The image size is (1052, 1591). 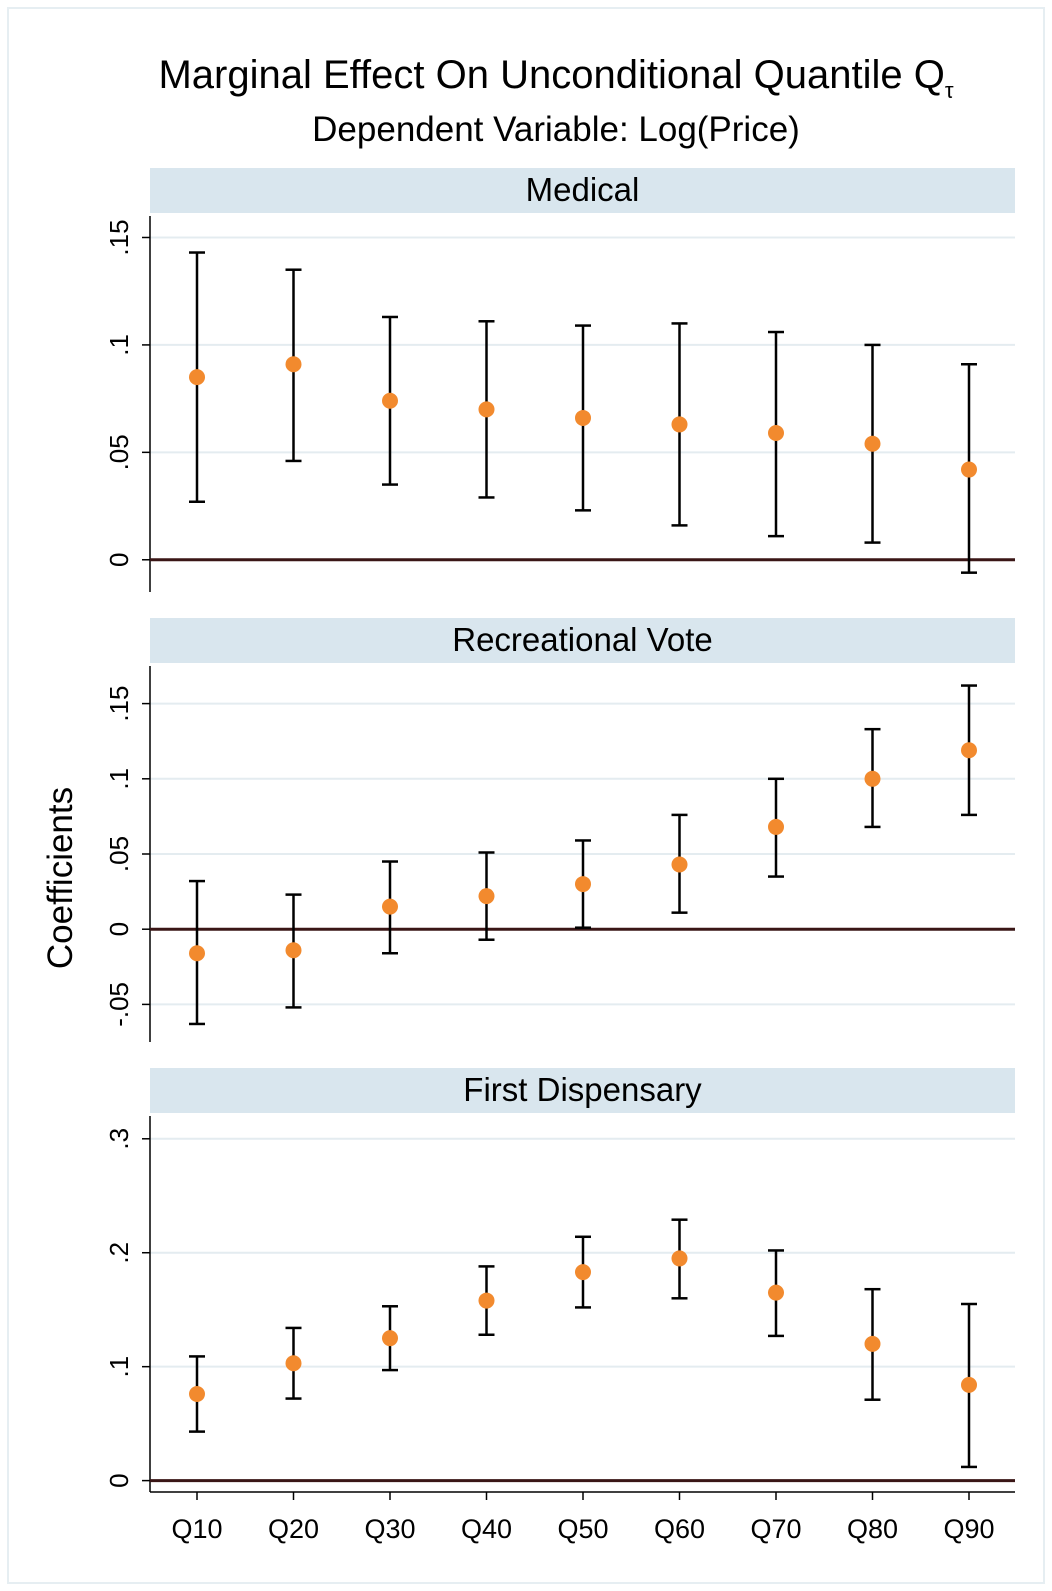 I want to click on panel-title: Medical, so click(x=583, y=189).